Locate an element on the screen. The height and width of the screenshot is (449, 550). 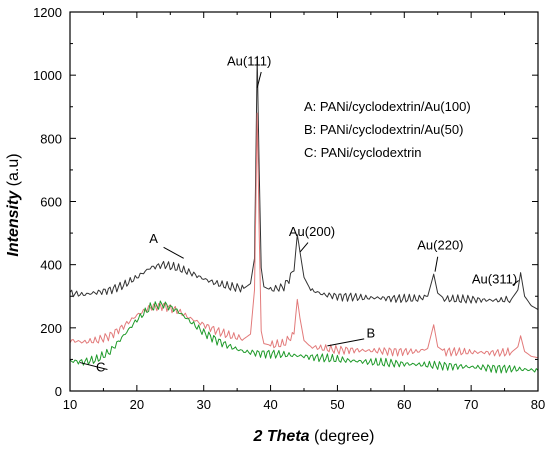
x-axis-title-unit: (degree) is located at coordinates (342, 436).